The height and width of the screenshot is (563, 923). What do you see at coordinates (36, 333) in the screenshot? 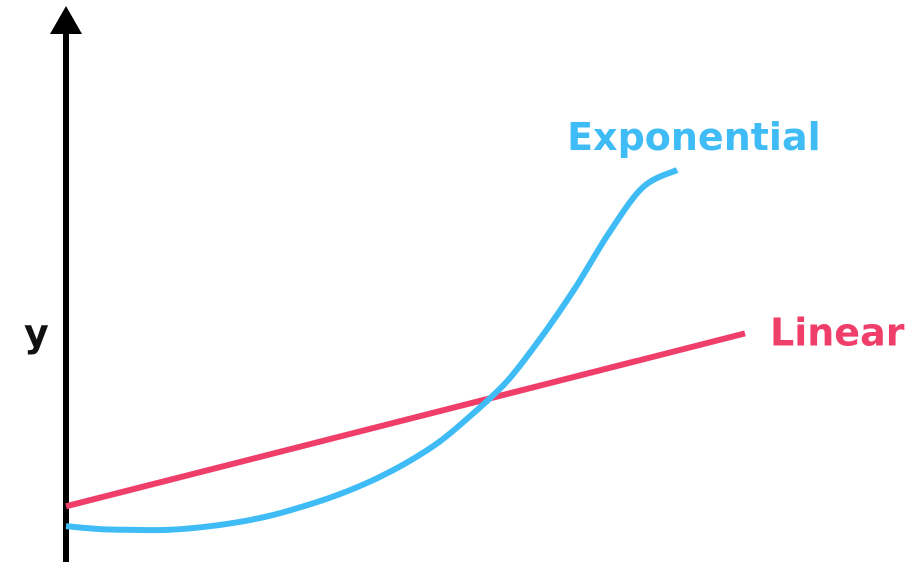
I see `y-axis-label: y` at bounding box center [36, 333].